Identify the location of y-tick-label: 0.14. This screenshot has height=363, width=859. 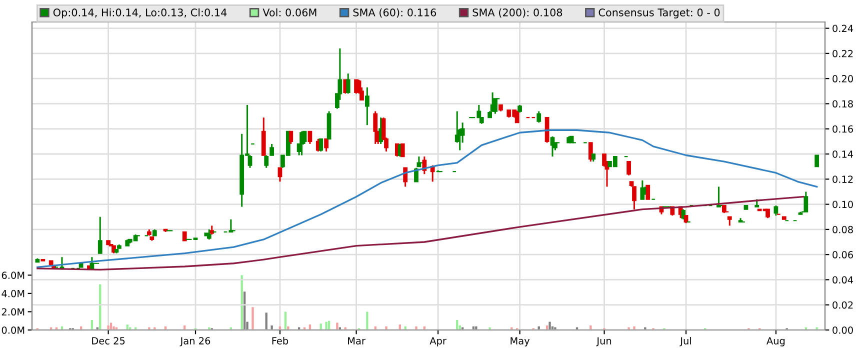
(843, 154).